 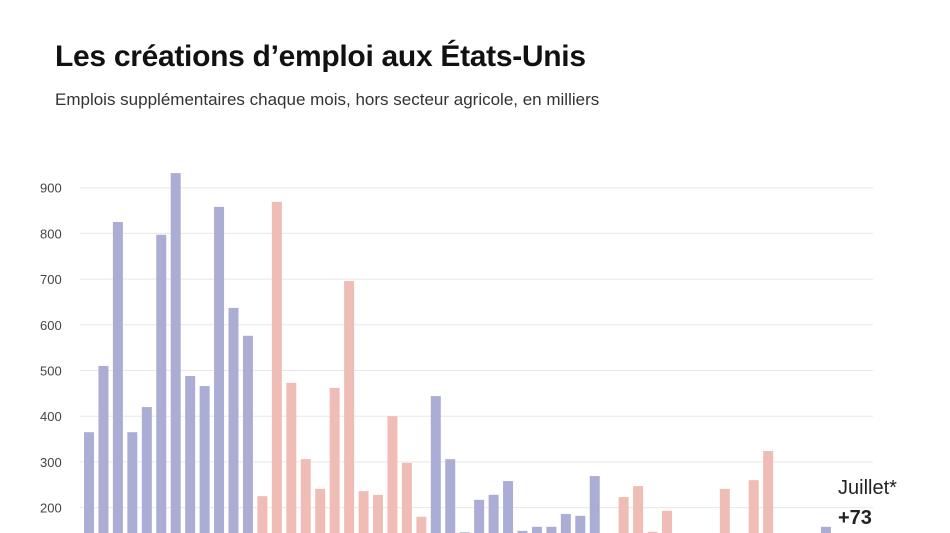 I want to click on chart-title: Les créations d’emploi aux États-Unis, so click(x=320, y=56).